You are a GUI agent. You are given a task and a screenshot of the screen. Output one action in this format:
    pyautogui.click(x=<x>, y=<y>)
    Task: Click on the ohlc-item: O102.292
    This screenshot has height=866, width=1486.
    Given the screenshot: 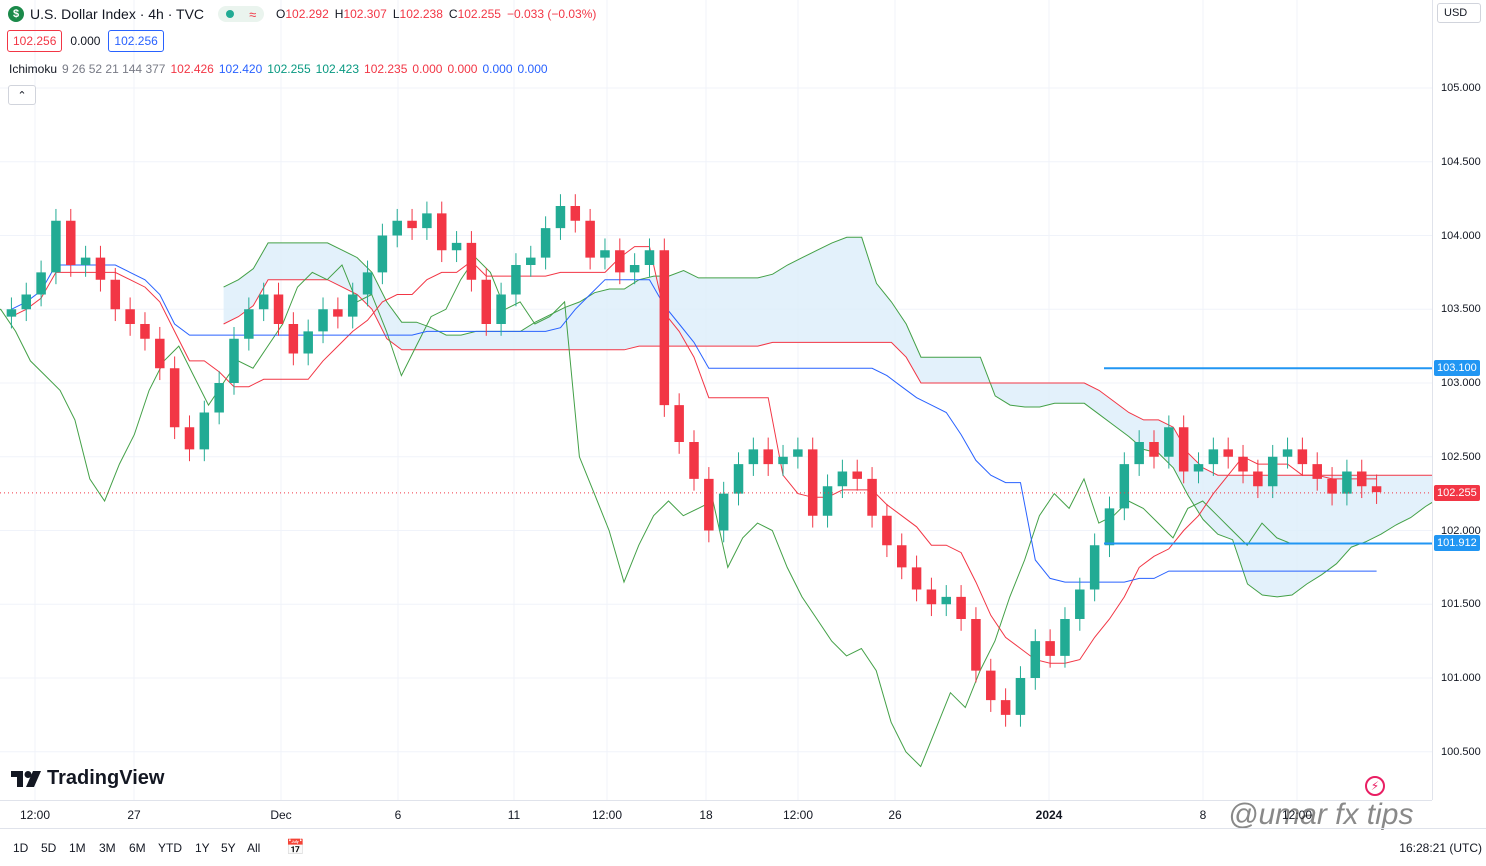 What is the action you would take?
    pyautogui.click(x=302, y=14)
    